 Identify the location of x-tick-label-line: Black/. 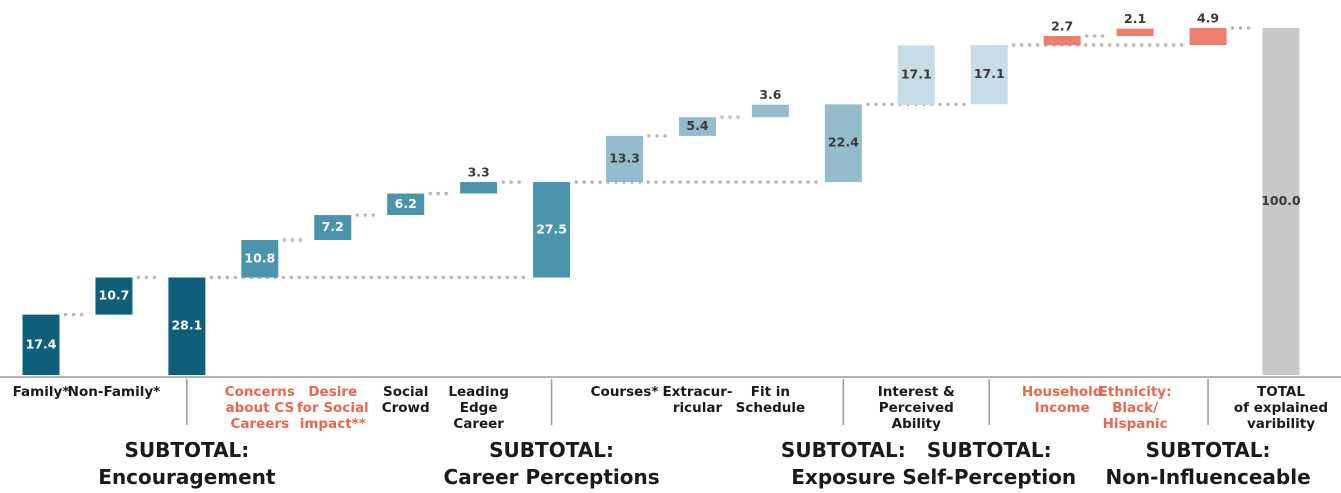
(1135, 408).